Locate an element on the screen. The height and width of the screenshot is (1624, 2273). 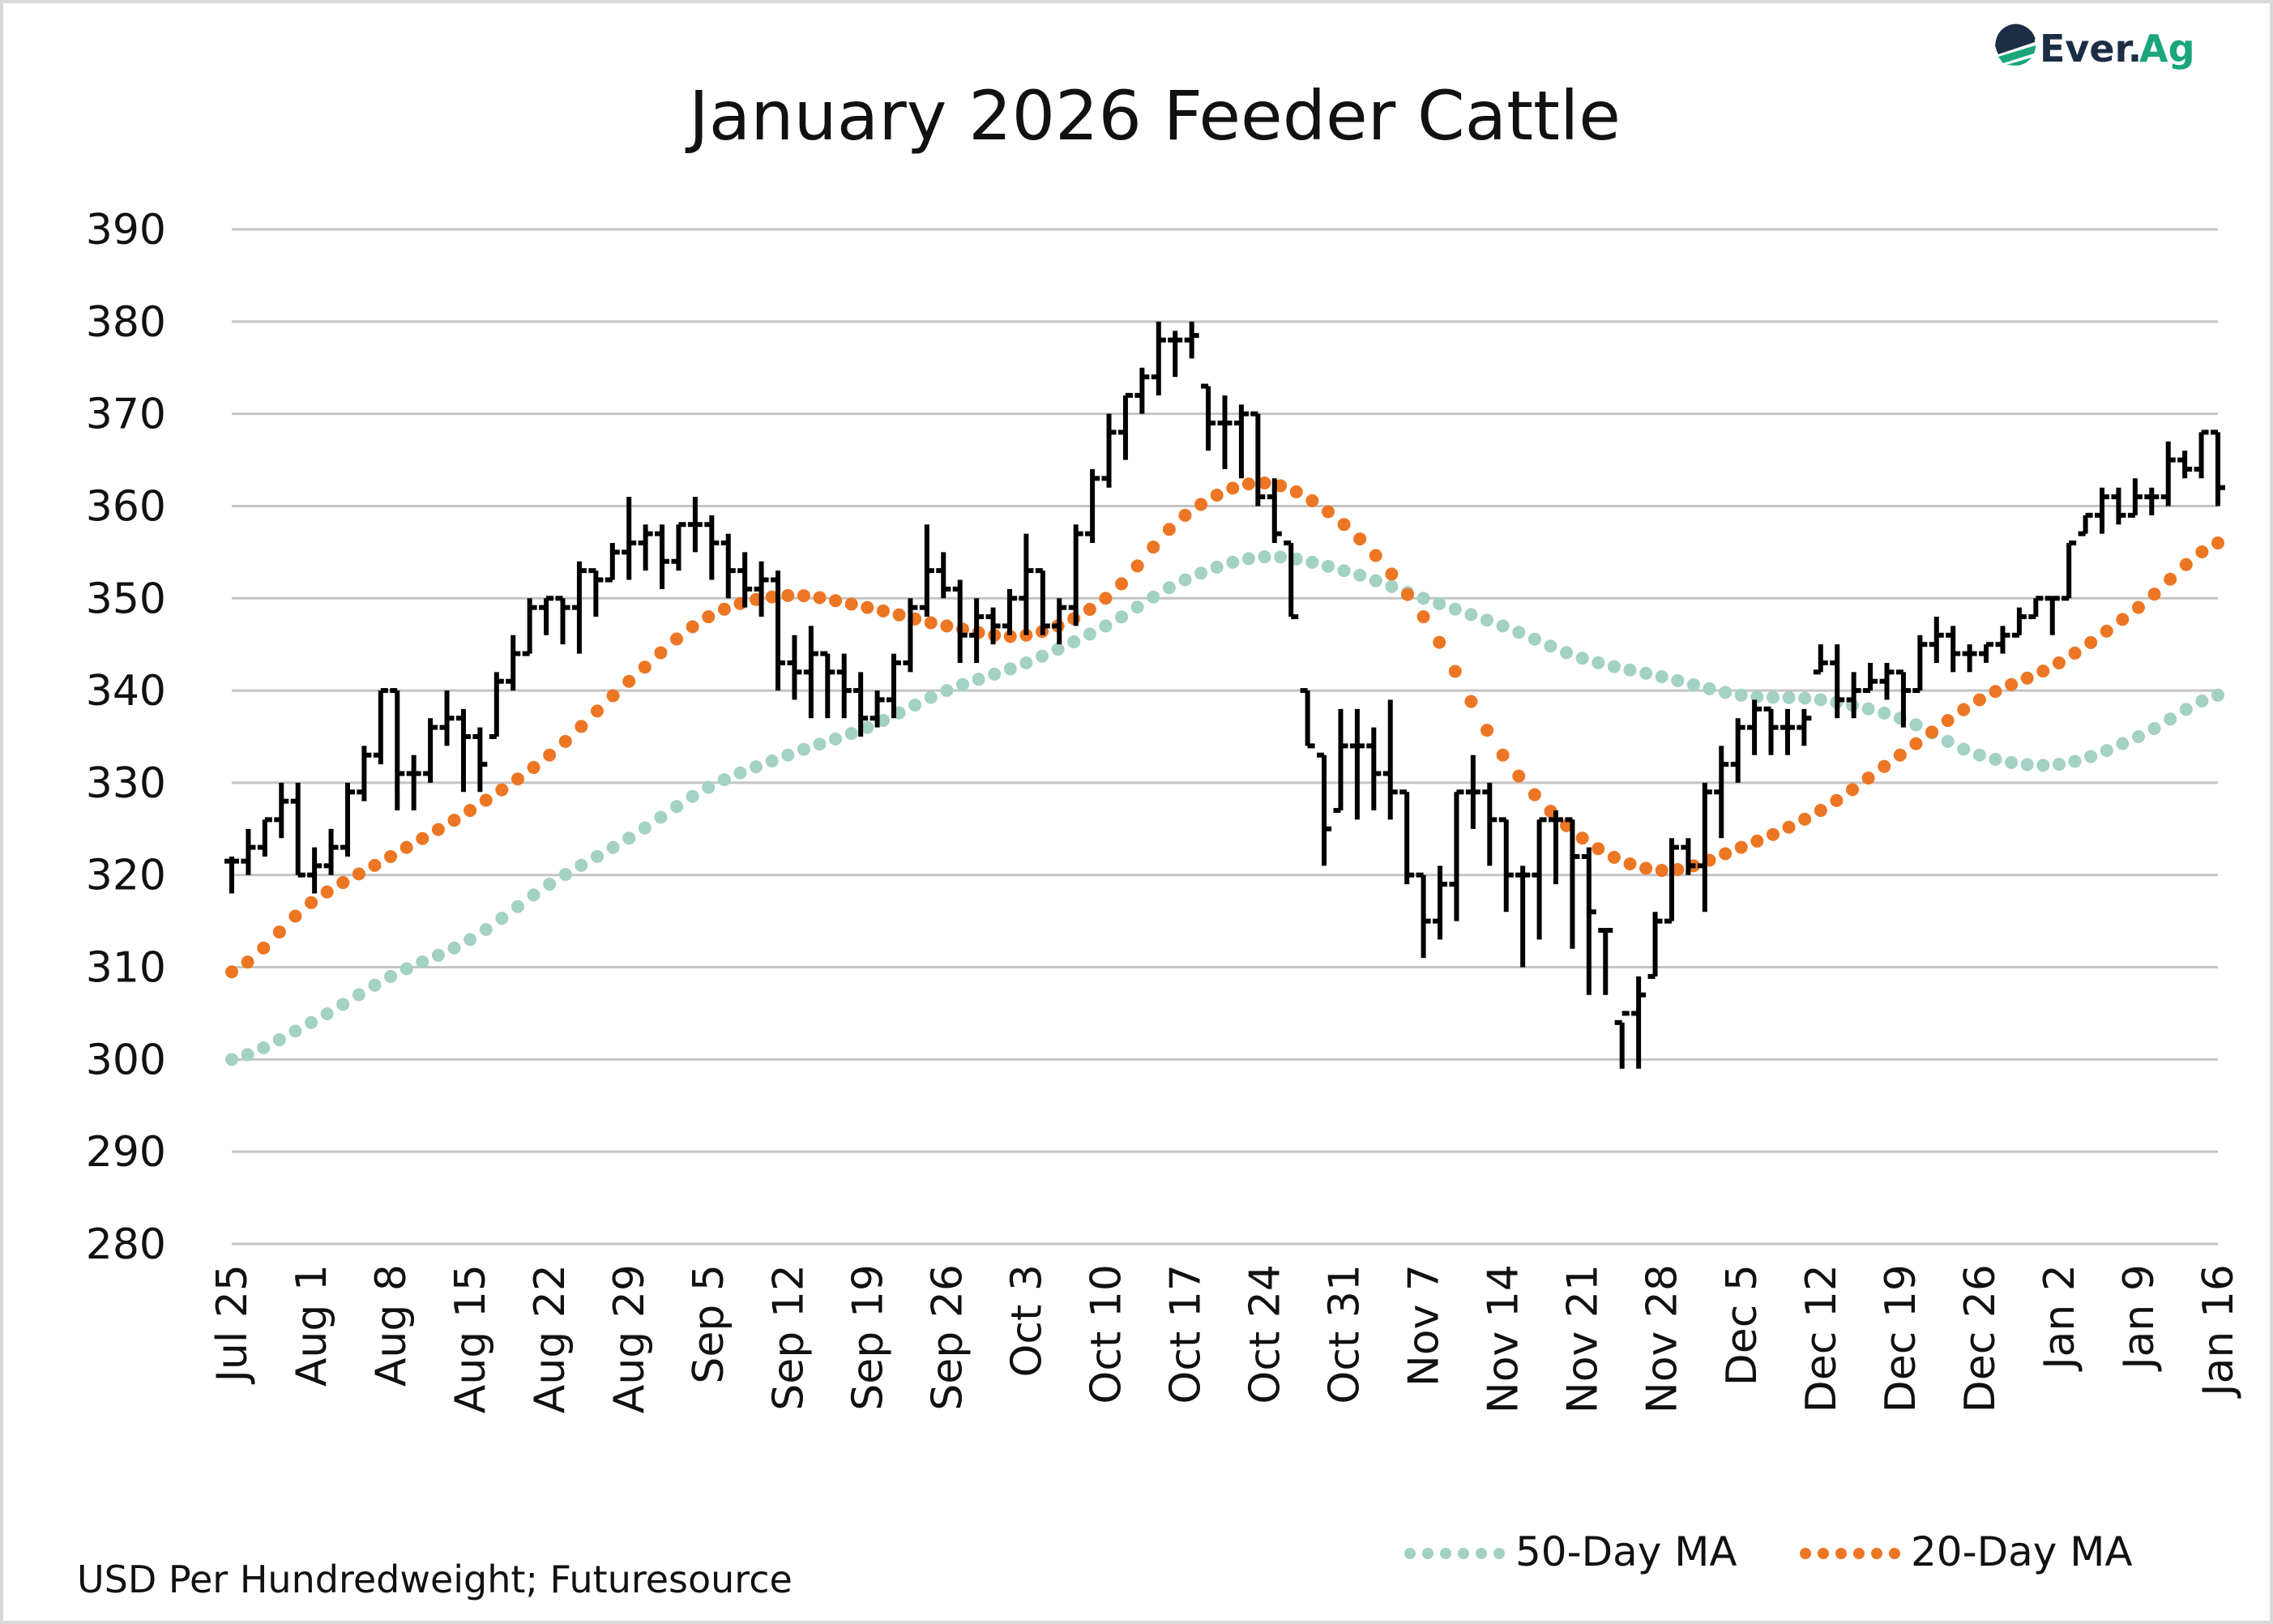
everag-logo: Ever. Ag is located at coordinates (2095, 48).